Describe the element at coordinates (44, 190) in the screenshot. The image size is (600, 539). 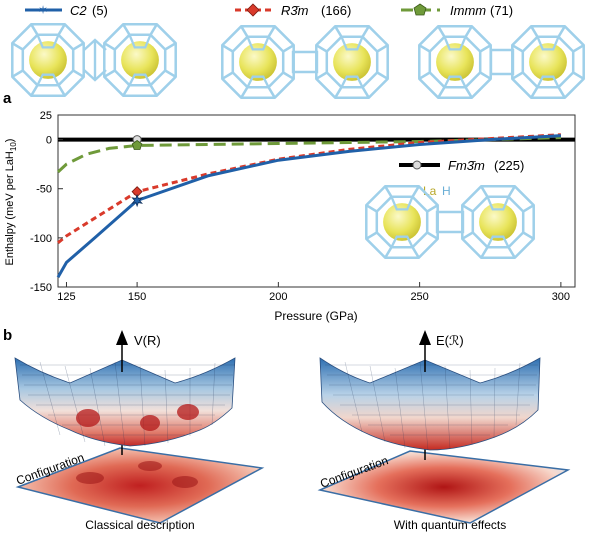
I see `y-tick-label--50: -50` at that location.